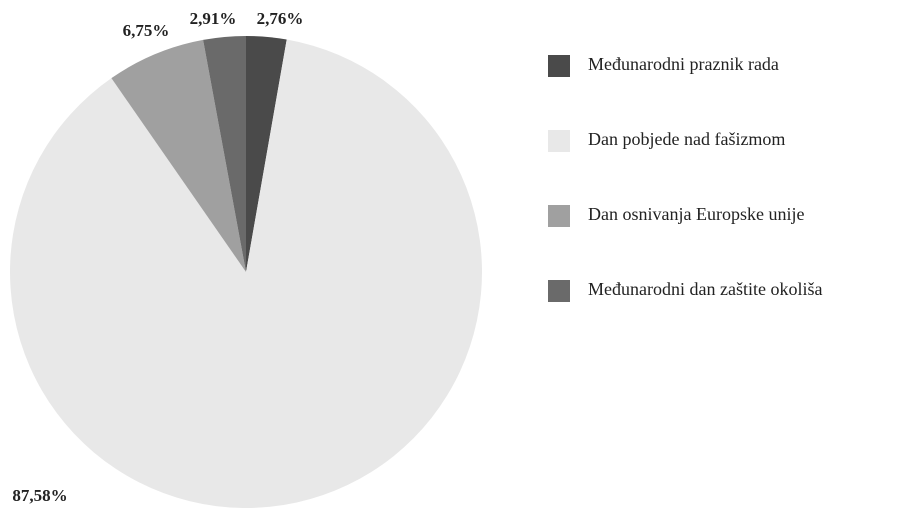  Describe the element at coordinates (683, 64) in the screenshot. I see `legend-label: Međunarodni praznik rada` at that location.